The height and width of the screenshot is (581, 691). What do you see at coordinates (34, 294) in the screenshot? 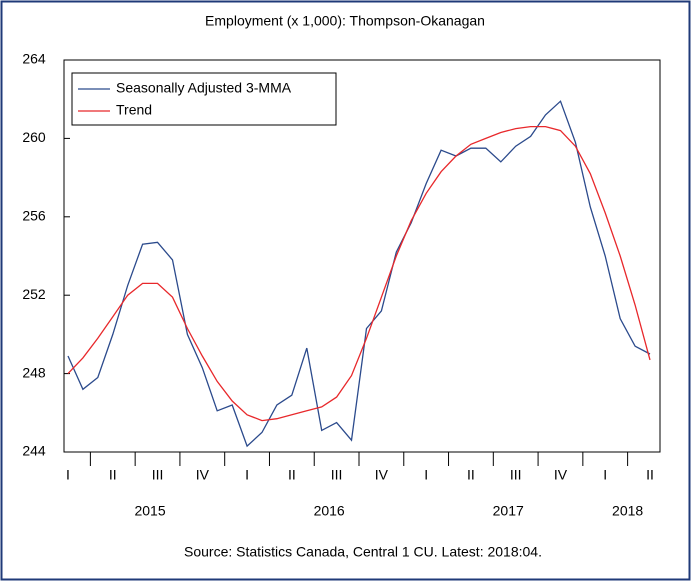
I see `y-tick-label: 252` at bounding box center [34, 294].